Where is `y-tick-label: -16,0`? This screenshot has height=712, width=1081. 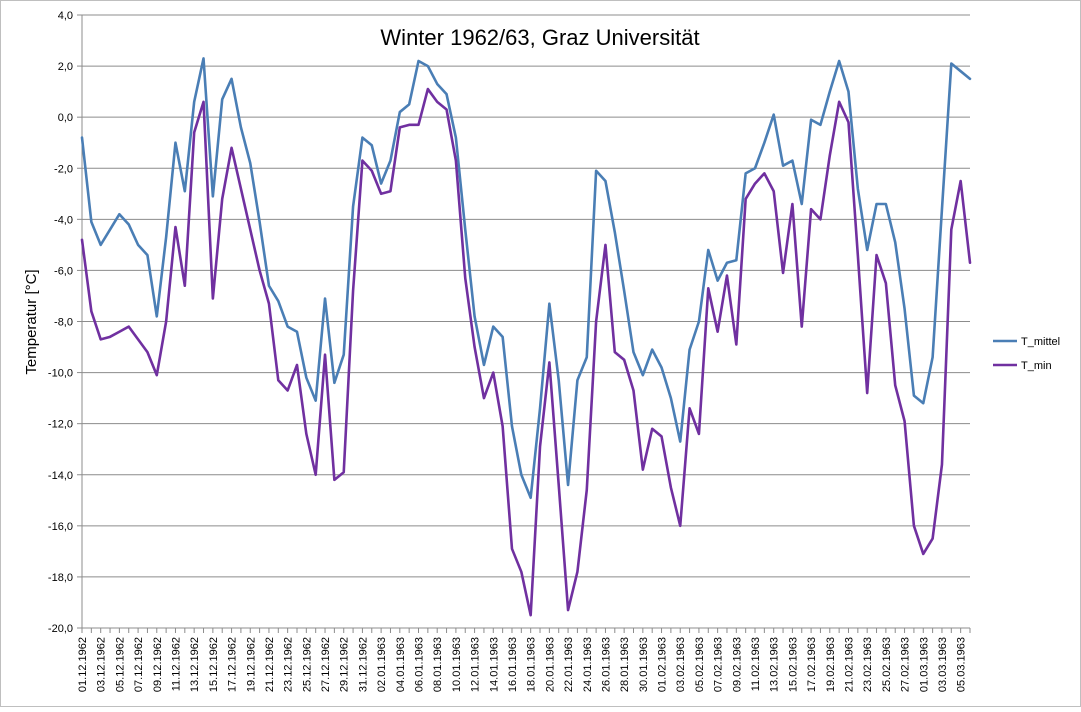
y-tick-label: -16,0 is located at coordinates (60, 527).